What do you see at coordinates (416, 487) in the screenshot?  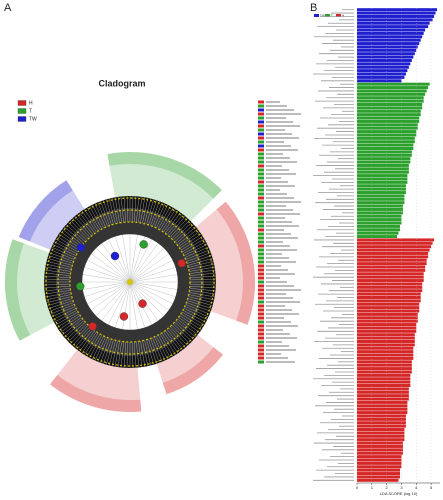 I see `x-tick-label: 4` at bounding box center [416, 487].